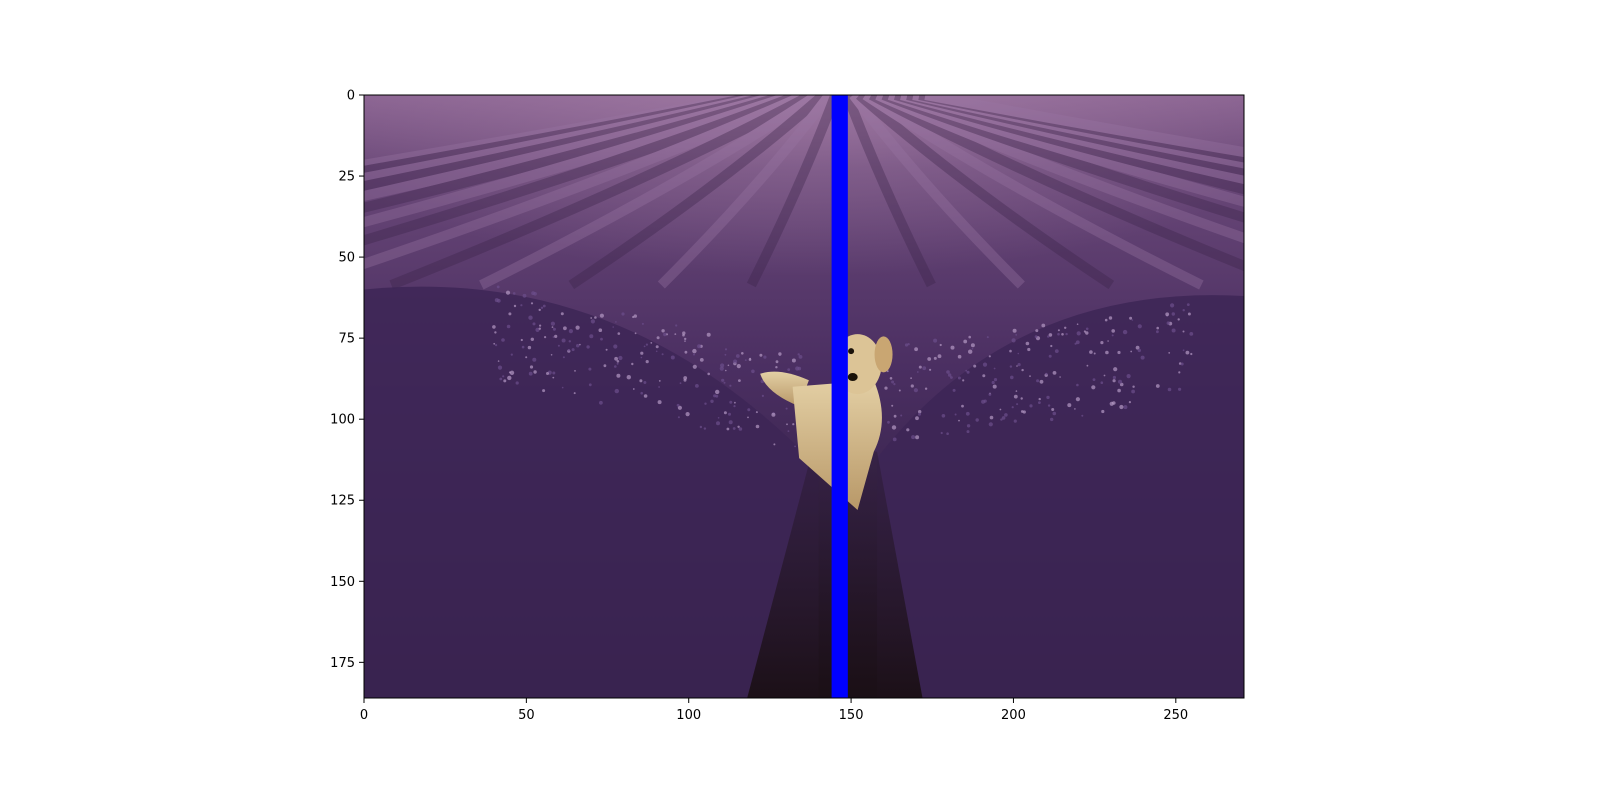  What do you see at coordinates (364, 715) in the screenshot?
I see `x-tick-label: 0` at bounding box center [364, 715].